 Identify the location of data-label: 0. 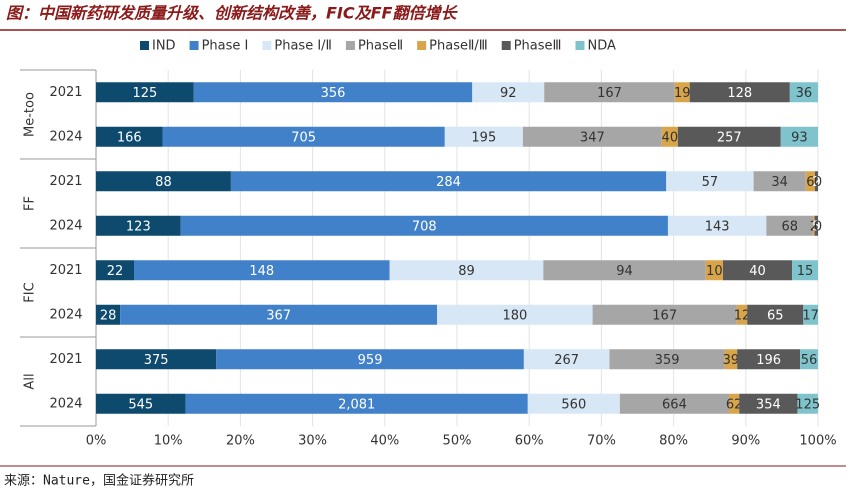
(818, 182).